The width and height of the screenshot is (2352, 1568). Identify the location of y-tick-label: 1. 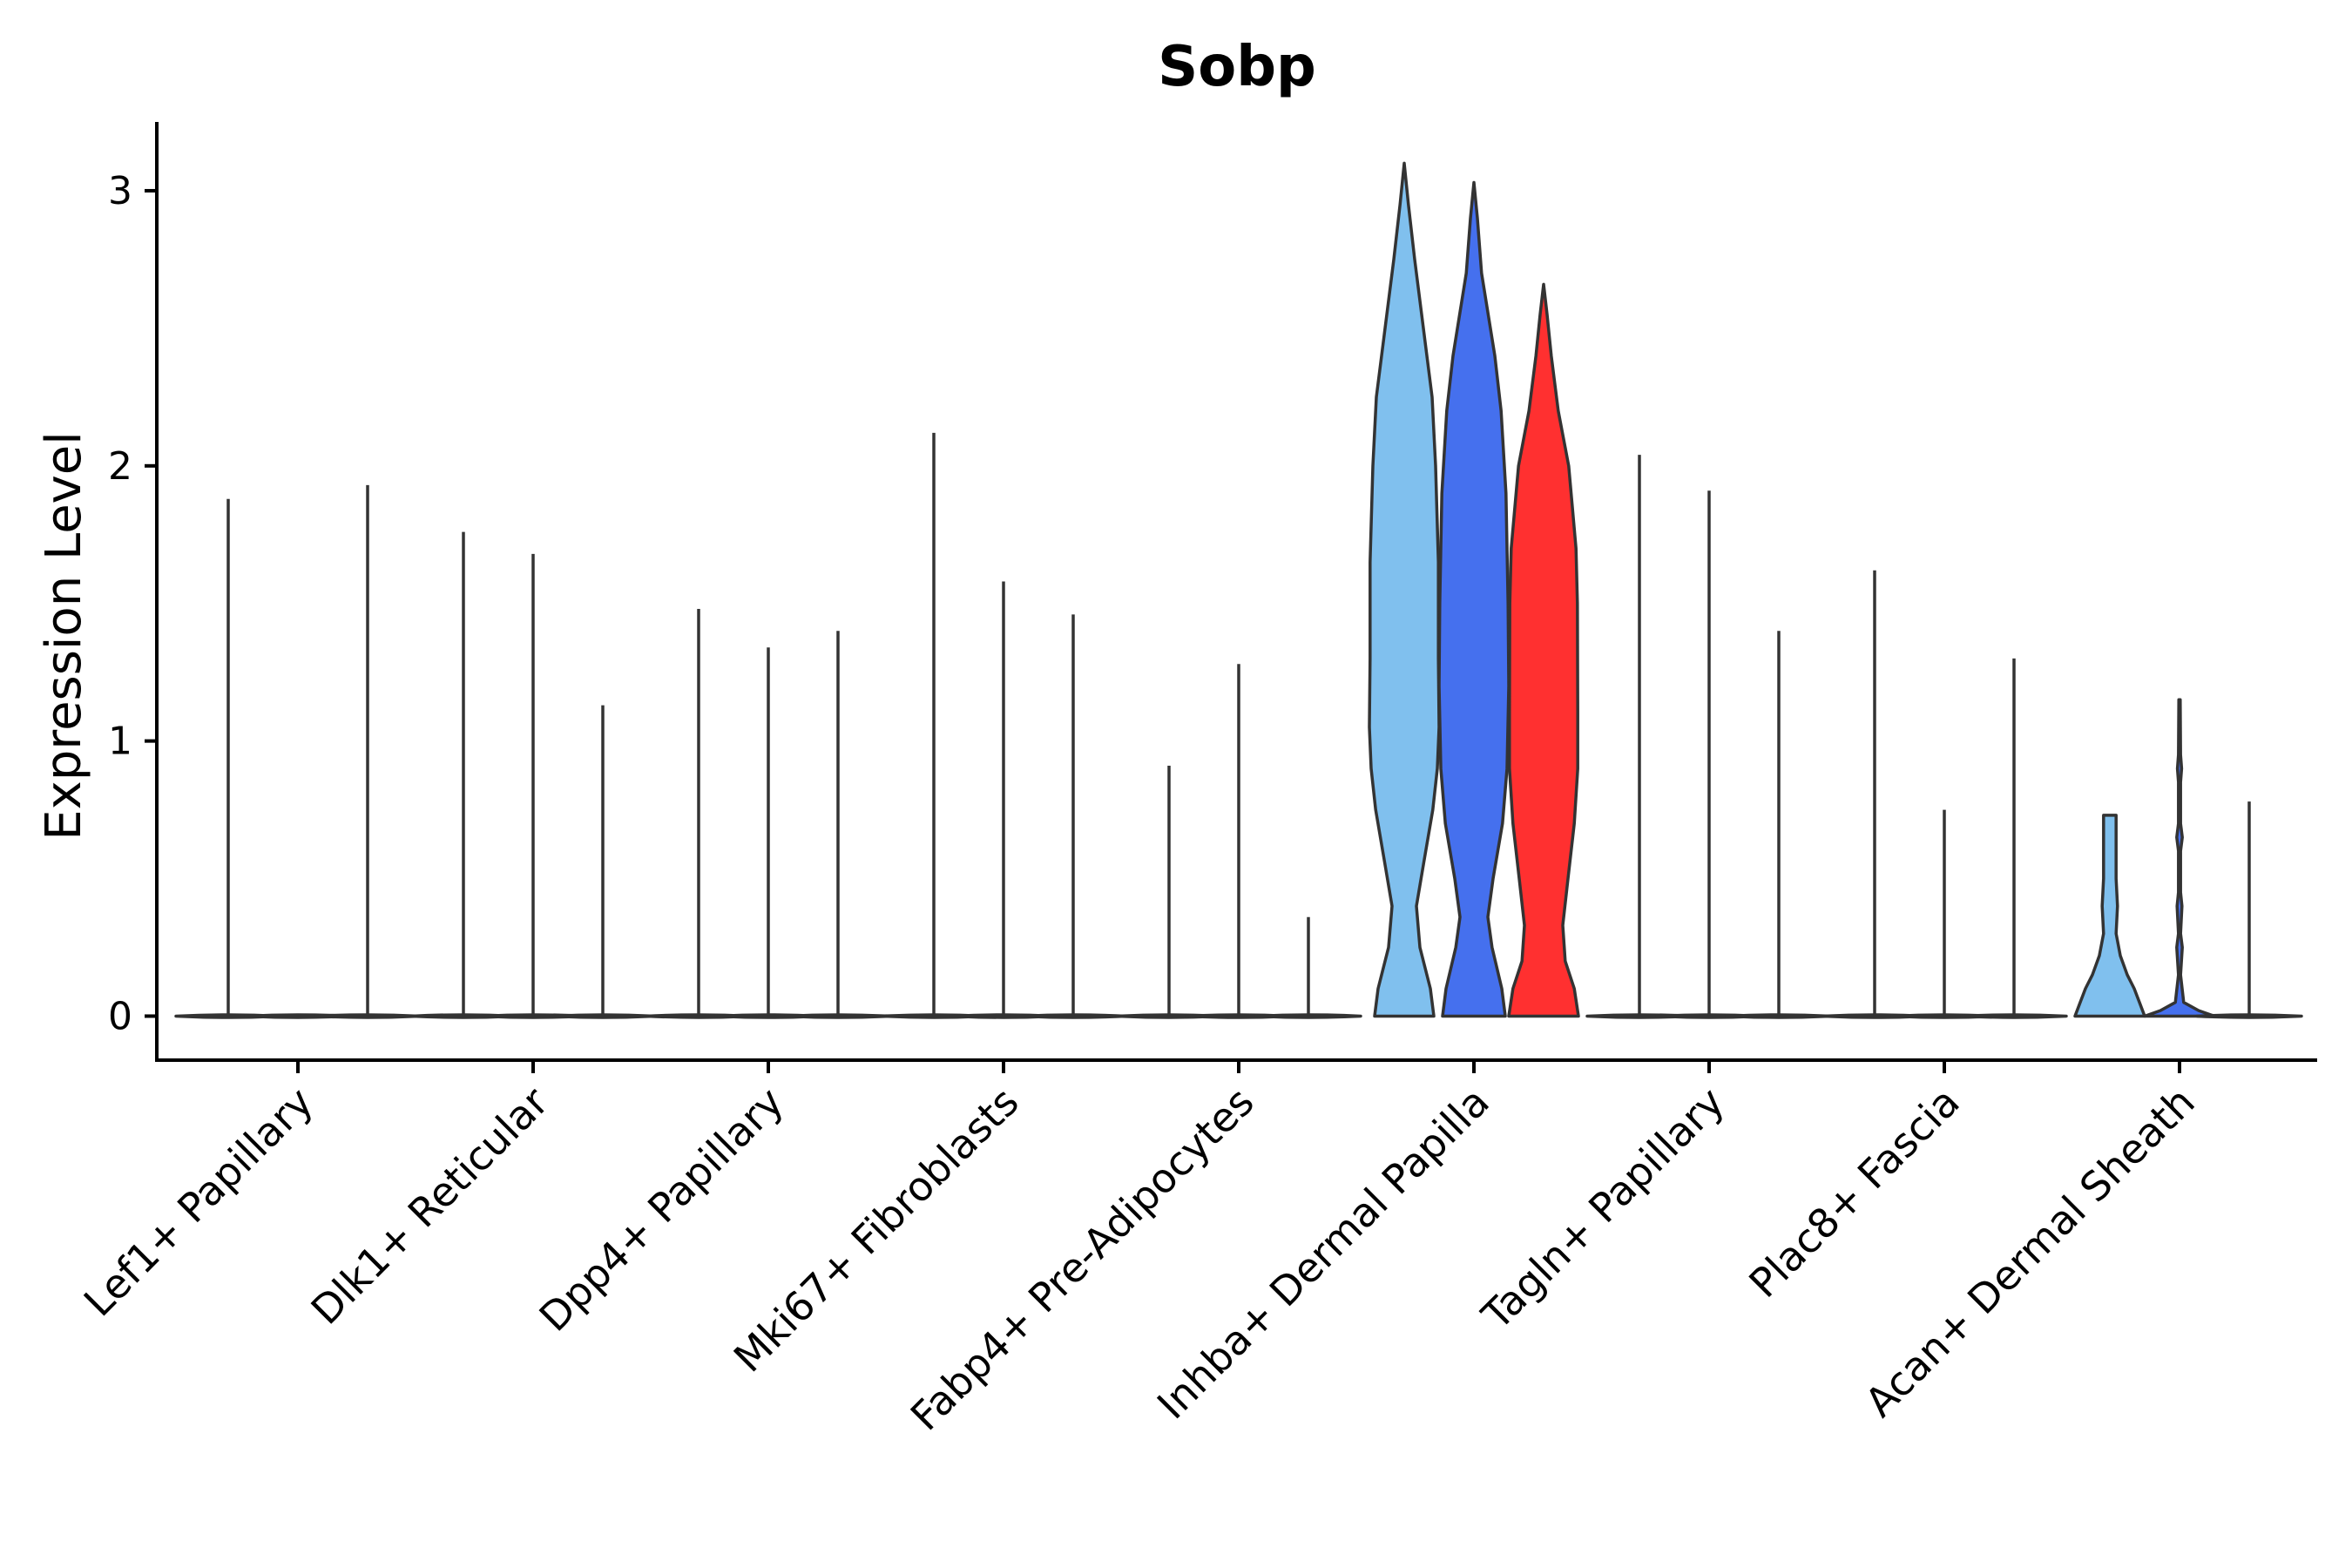
(120, 742).